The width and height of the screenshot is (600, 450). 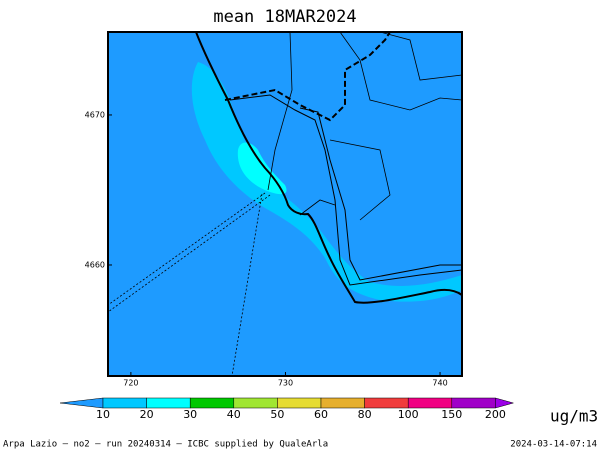 I want to click on colorbar-label: 20, so click(x=147, y=414).